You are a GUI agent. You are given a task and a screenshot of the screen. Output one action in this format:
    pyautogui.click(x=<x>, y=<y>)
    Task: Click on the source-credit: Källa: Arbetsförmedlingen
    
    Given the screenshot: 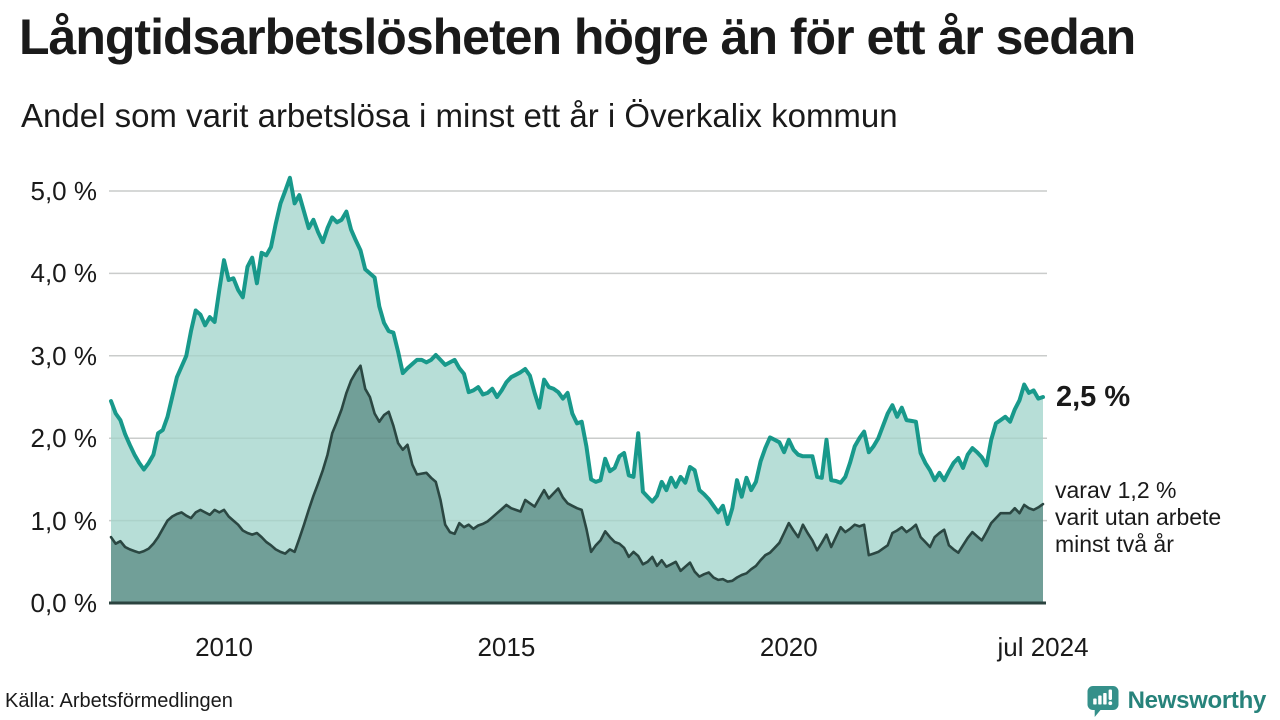 What is the action you would take?
    pyautogui.click(x=119, y=701)
    